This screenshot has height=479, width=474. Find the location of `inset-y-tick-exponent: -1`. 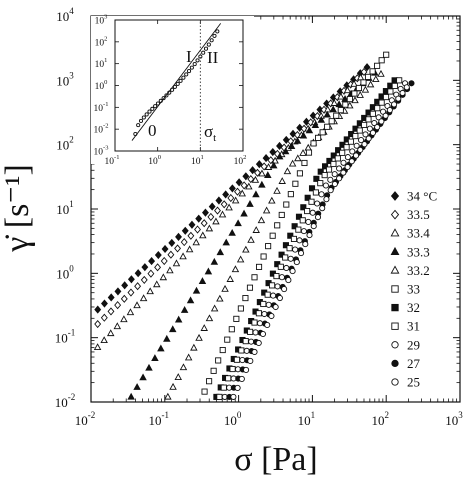

inset-y-tick-exponent: -1 is located at coordinates (105, 104).